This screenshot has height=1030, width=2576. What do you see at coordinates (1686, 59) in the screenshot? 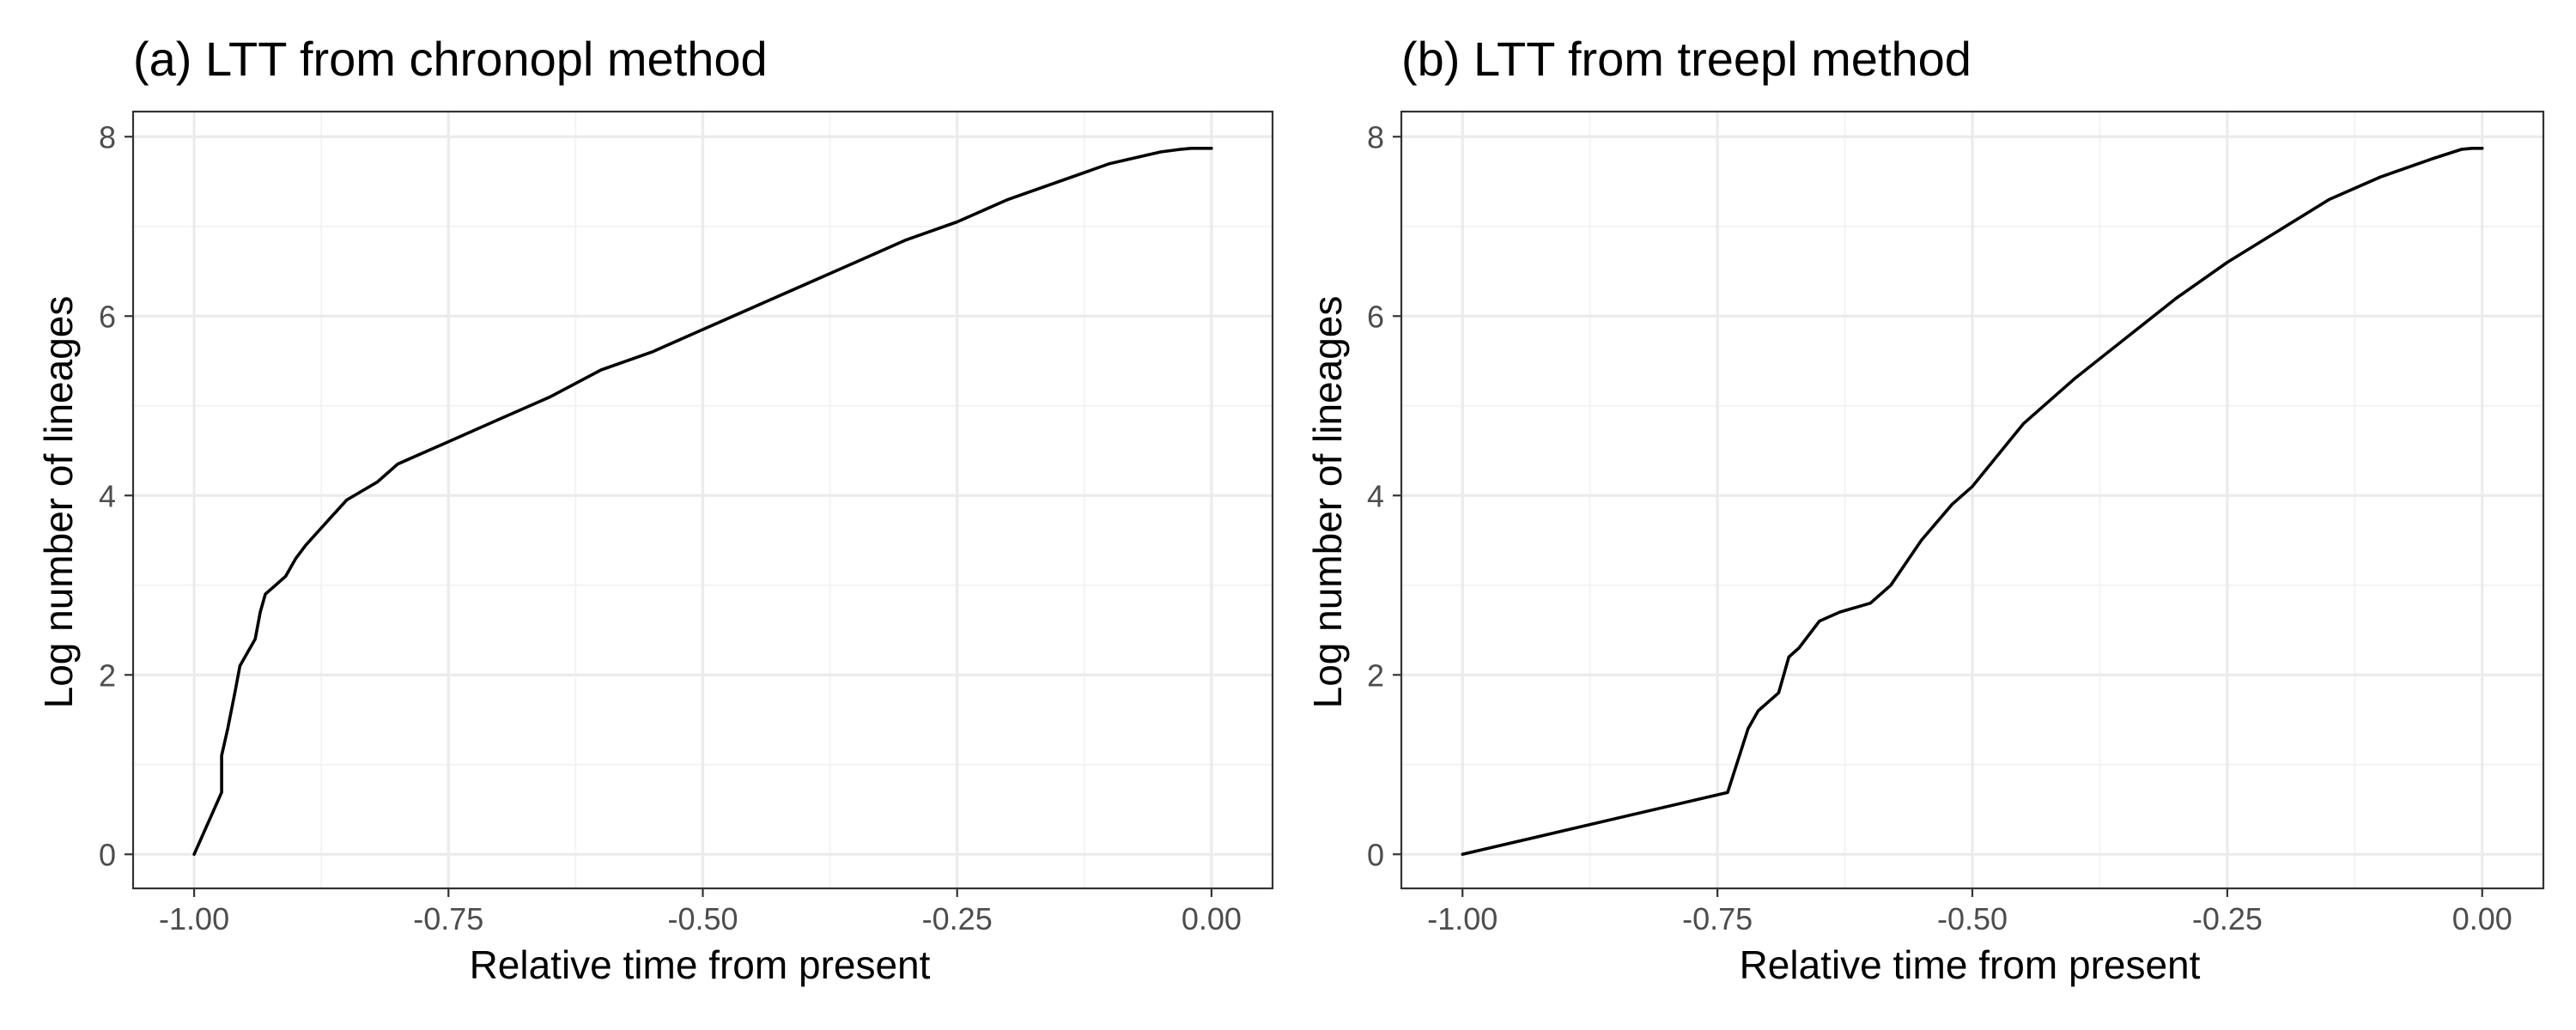
I see `chart-title: (b) LTT from treepl method` at bounding box center [1686, 59].